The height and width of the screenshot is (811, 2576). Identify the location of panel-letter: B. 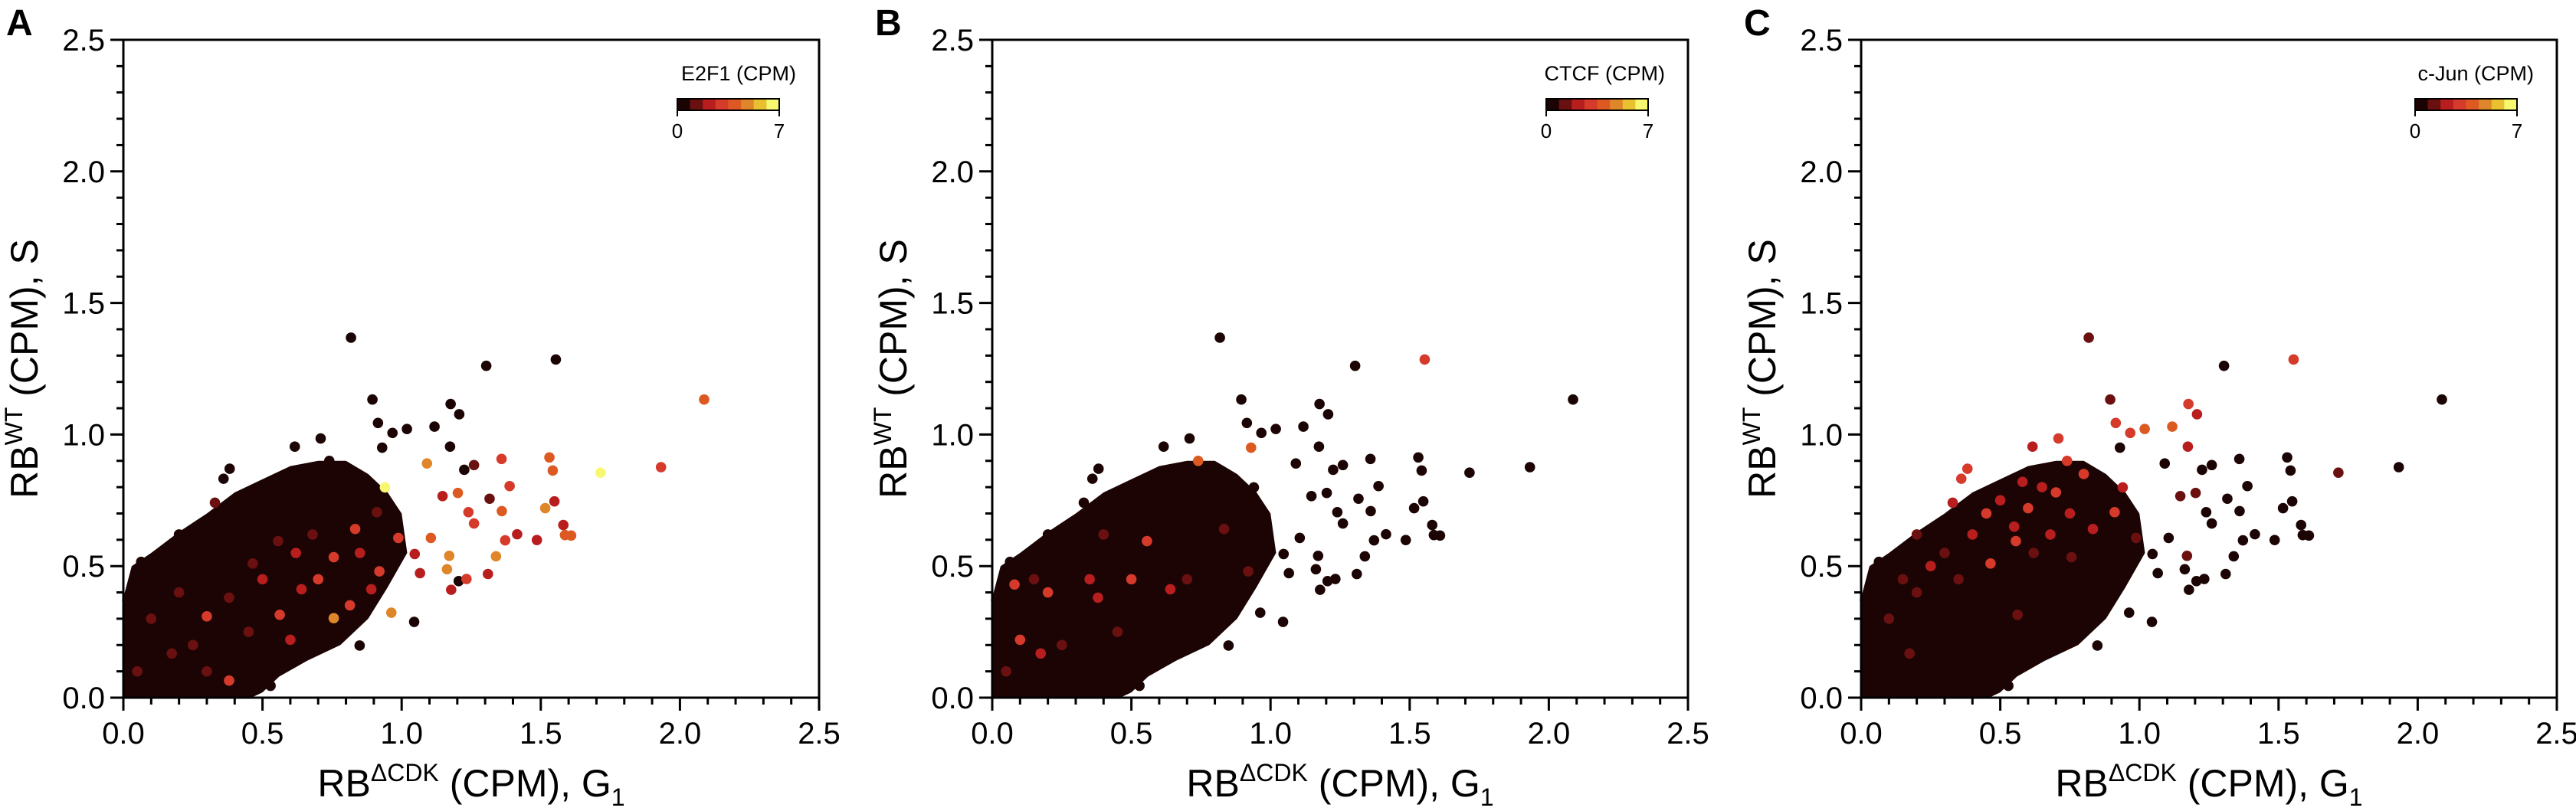
(889, 24).